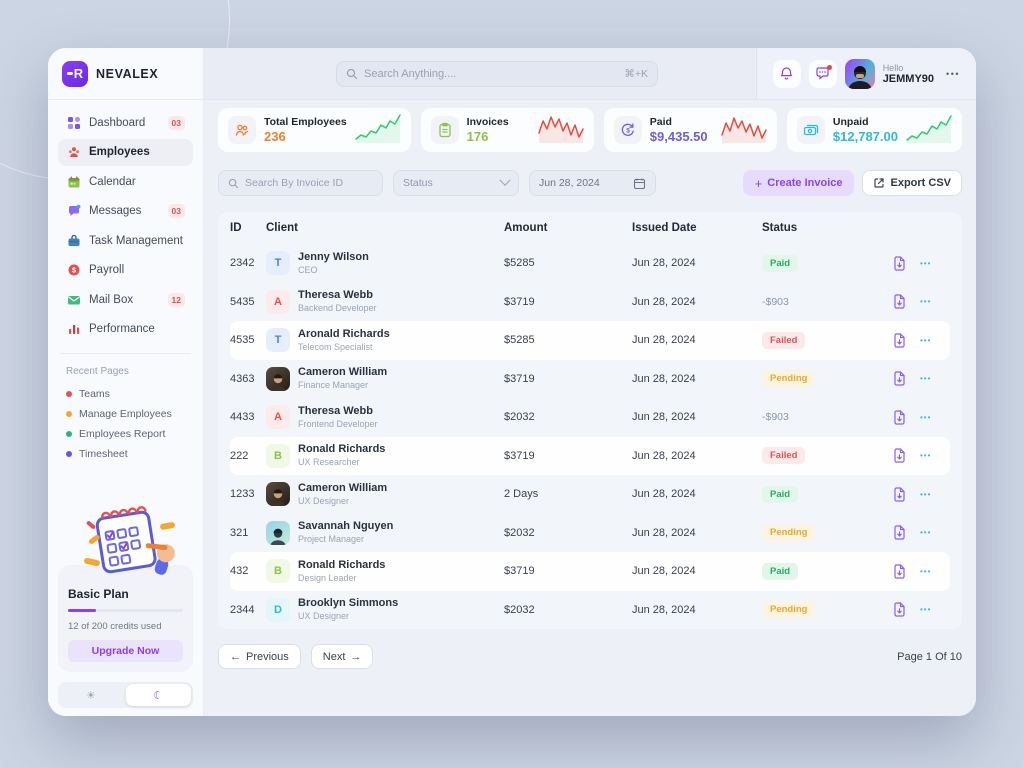 This screenshot has width=1024, height=768. Describe the element at coordinates (859, 73) in the screenshot. I see `user-avatar` at that location.